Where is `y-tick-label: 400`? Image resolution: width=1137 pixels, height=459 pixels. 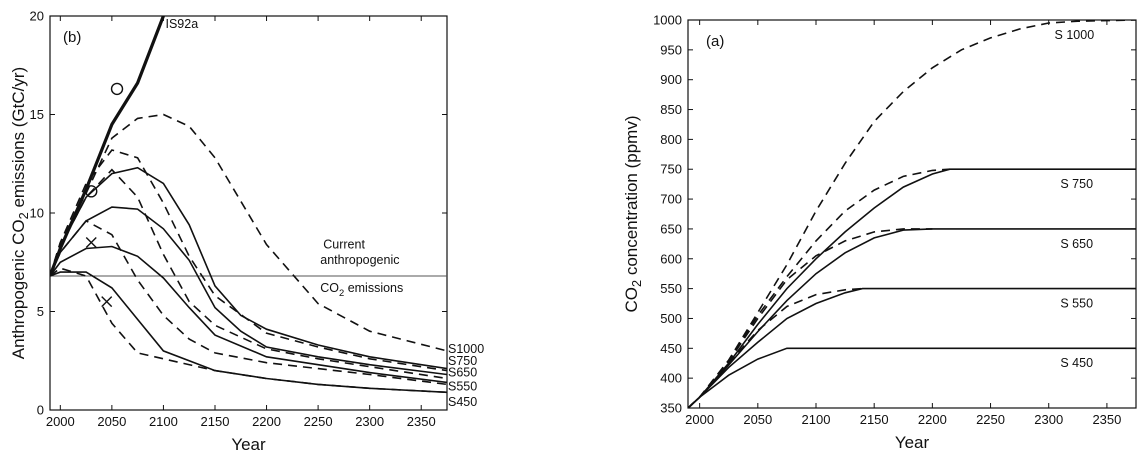 y-tick-label: 400 is located at coordinates (671, 378).